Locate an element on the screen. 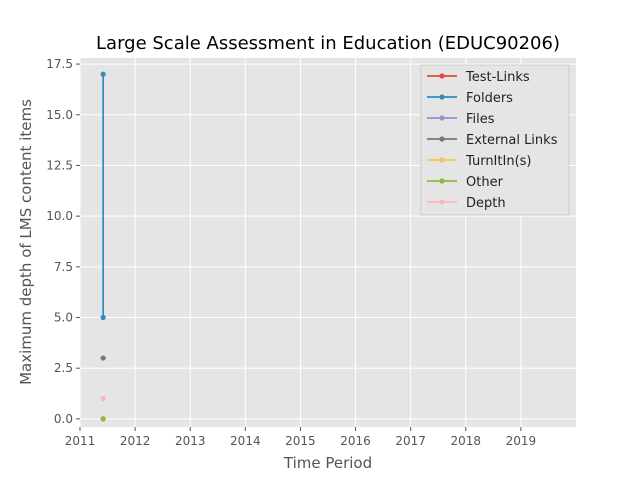  legend-entry: Folders is located at coordinates (470, 98).